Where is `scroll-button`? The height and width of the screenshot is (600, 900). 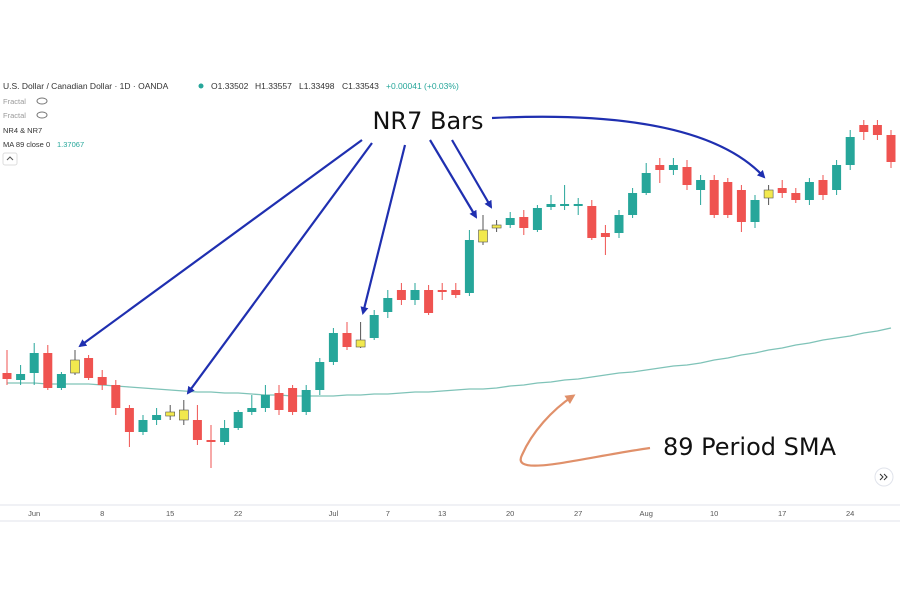
scroll-button is located at coordinates (884, 477).